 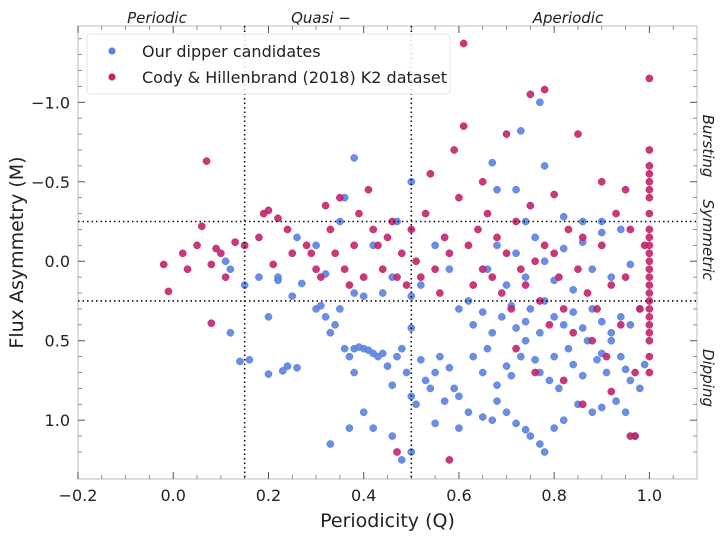 I want to click on region-label-top: Periodic, so click(x=157, y=18).